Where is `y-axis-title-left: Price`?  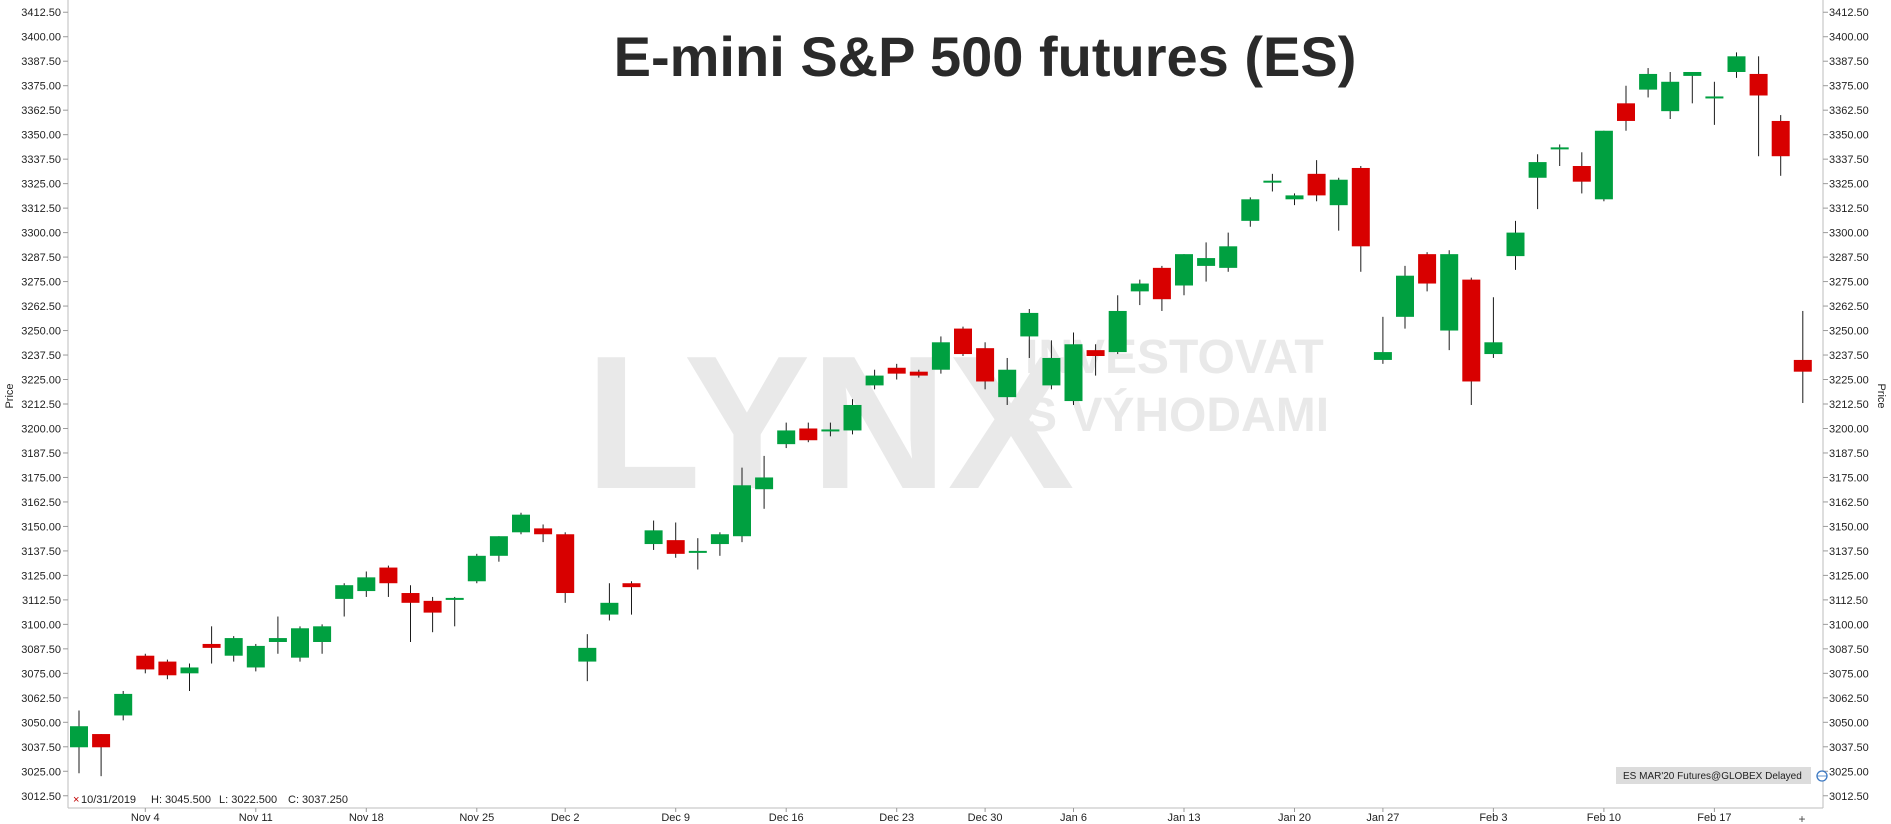
y-axis-title-left: Price is located at coordinates (10, 395).